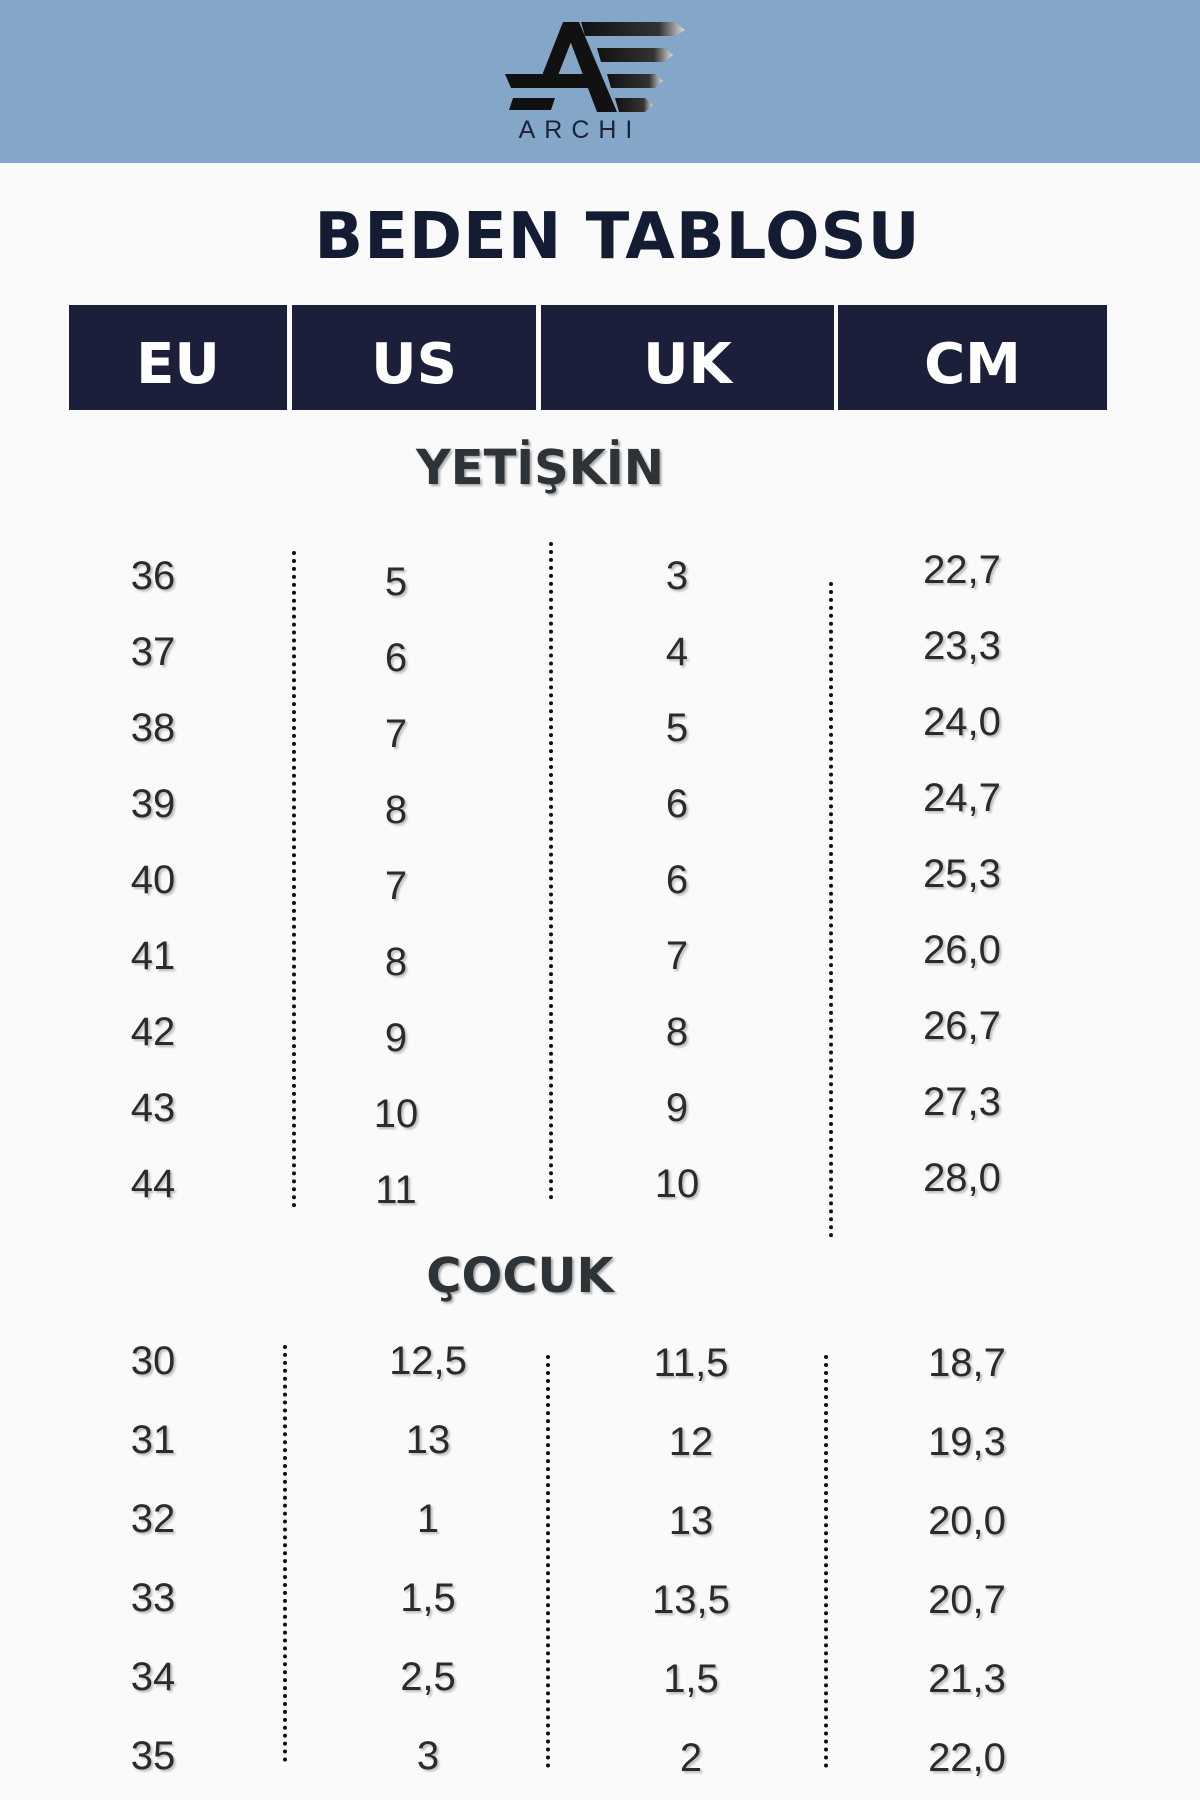 This screenshot has width=1200, height=1800. Describe the element at coordinates (691, 1600) in the screenshot. I see `size-cell-uk: 13,5` at that location.